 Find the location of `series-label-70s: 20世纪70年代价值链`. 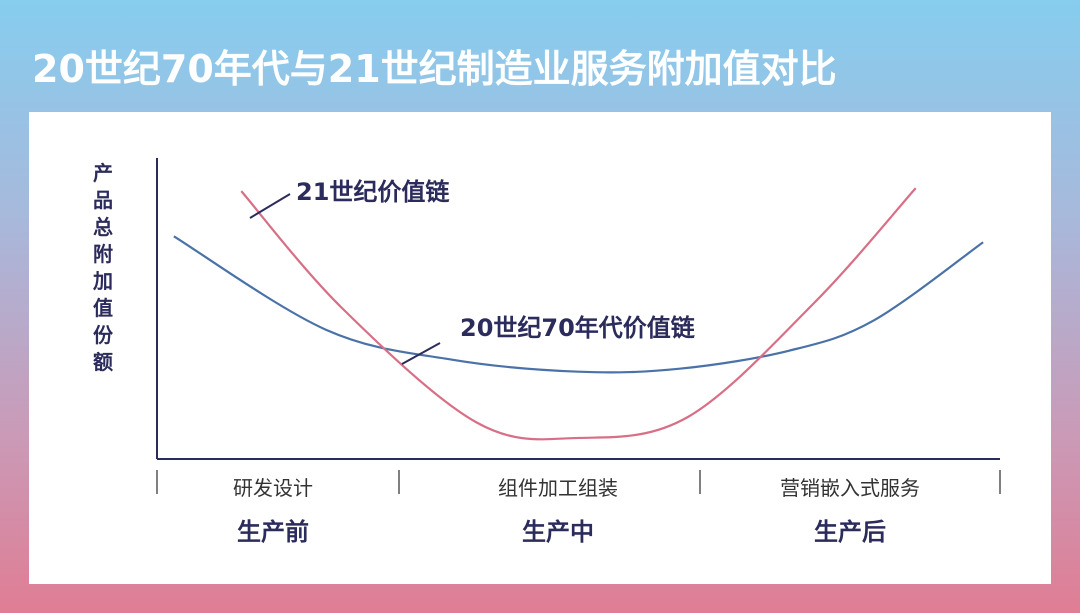

series-label-70s: 20世纪70年代价值链 is located at coordinates (577, 328).